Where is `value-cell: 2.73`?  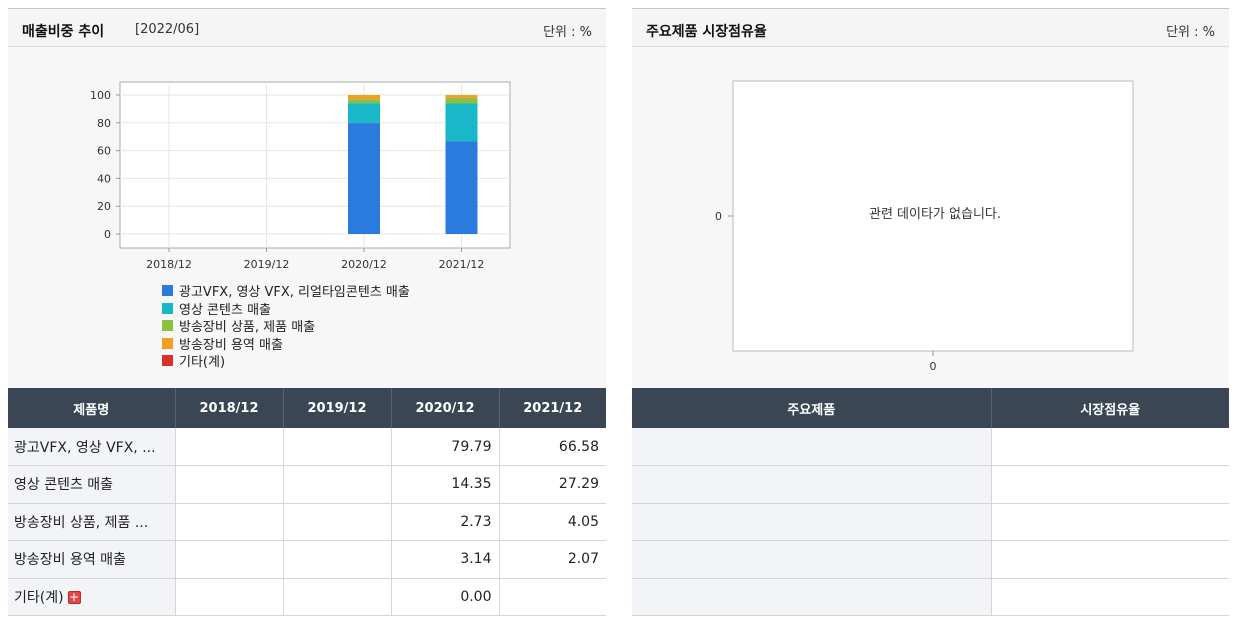
value-cell: 2.73 is located at coordinates (445, 522).